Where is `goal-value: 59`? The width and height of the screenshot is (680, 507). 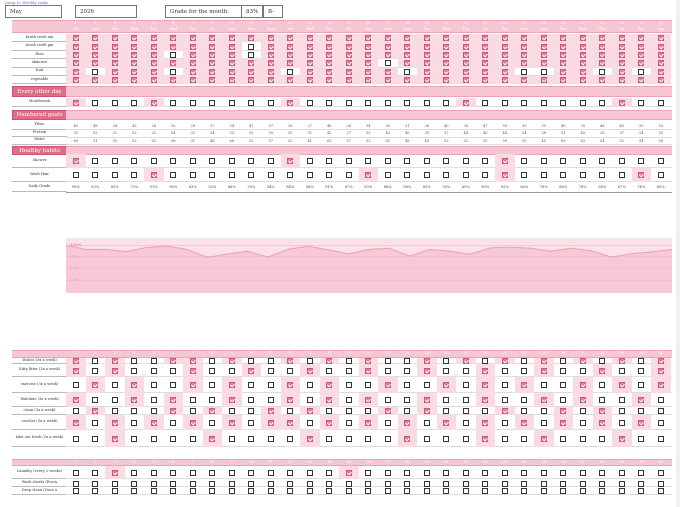 goal-value: 59 is located at coordinates (505, 140).